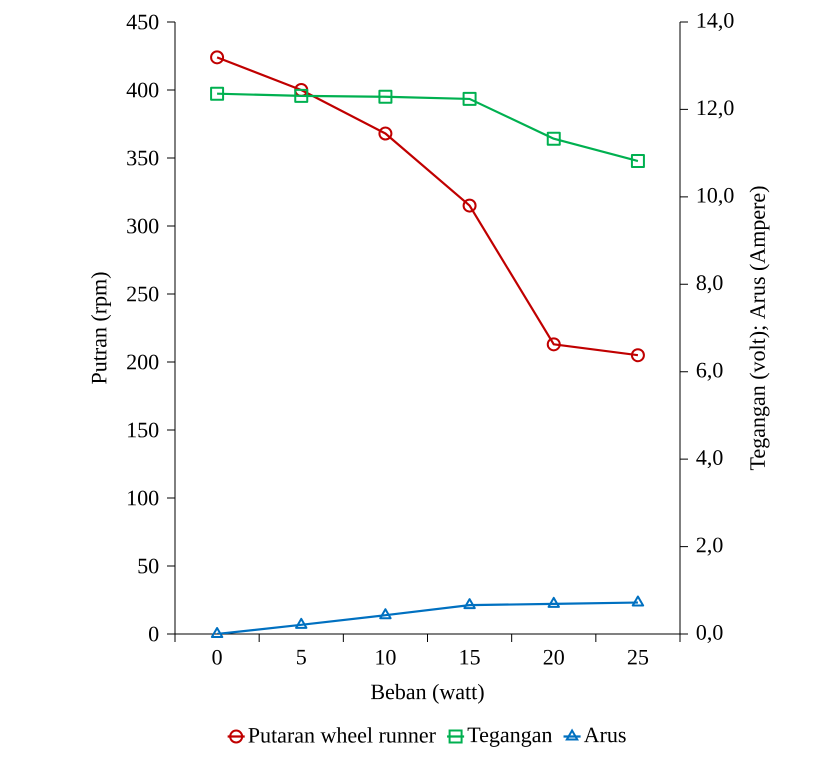 The image size is (837, 774). Describe the element at coordinates (510, 737) in the screenshot. I see `legend-label: Tegangan` at that location.